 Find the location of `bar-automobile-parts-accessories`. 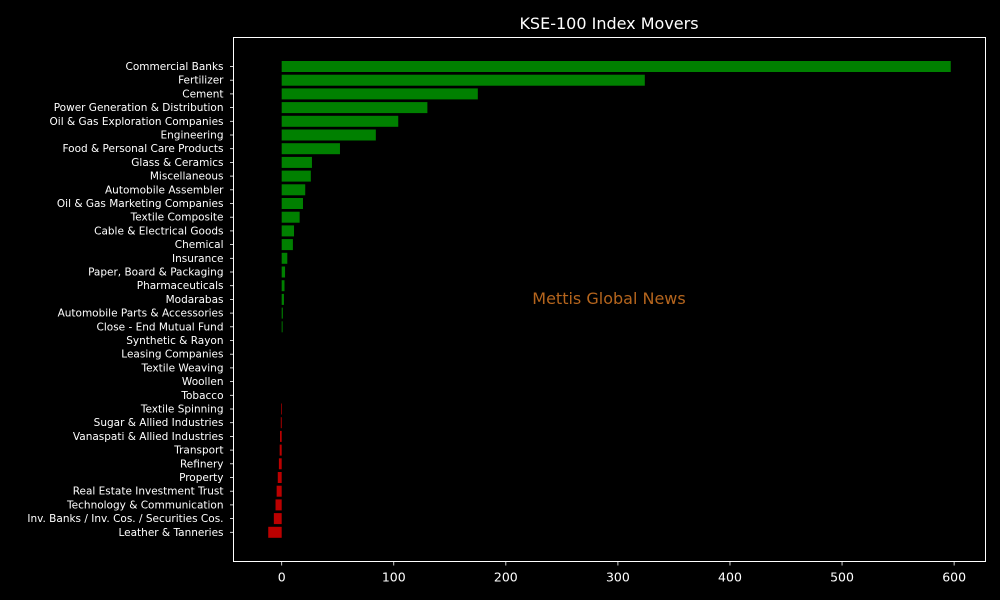

bar-automobile-parts-accessories is located at coordinates (282, 313).